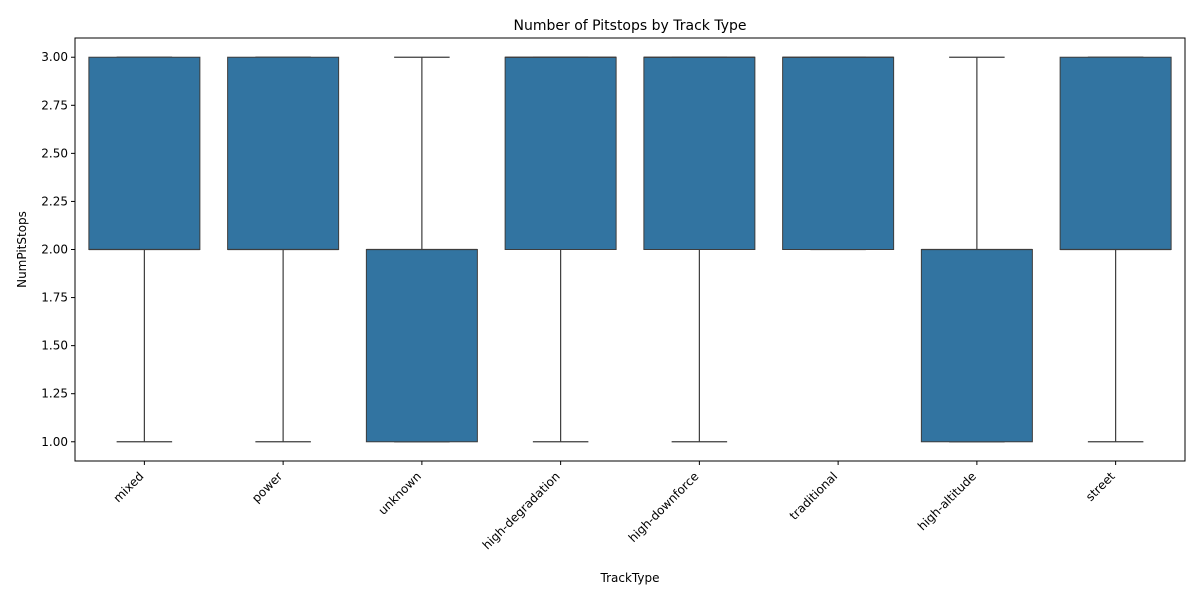  I want to click on x-tick-label: mixed, so click(129, 487).